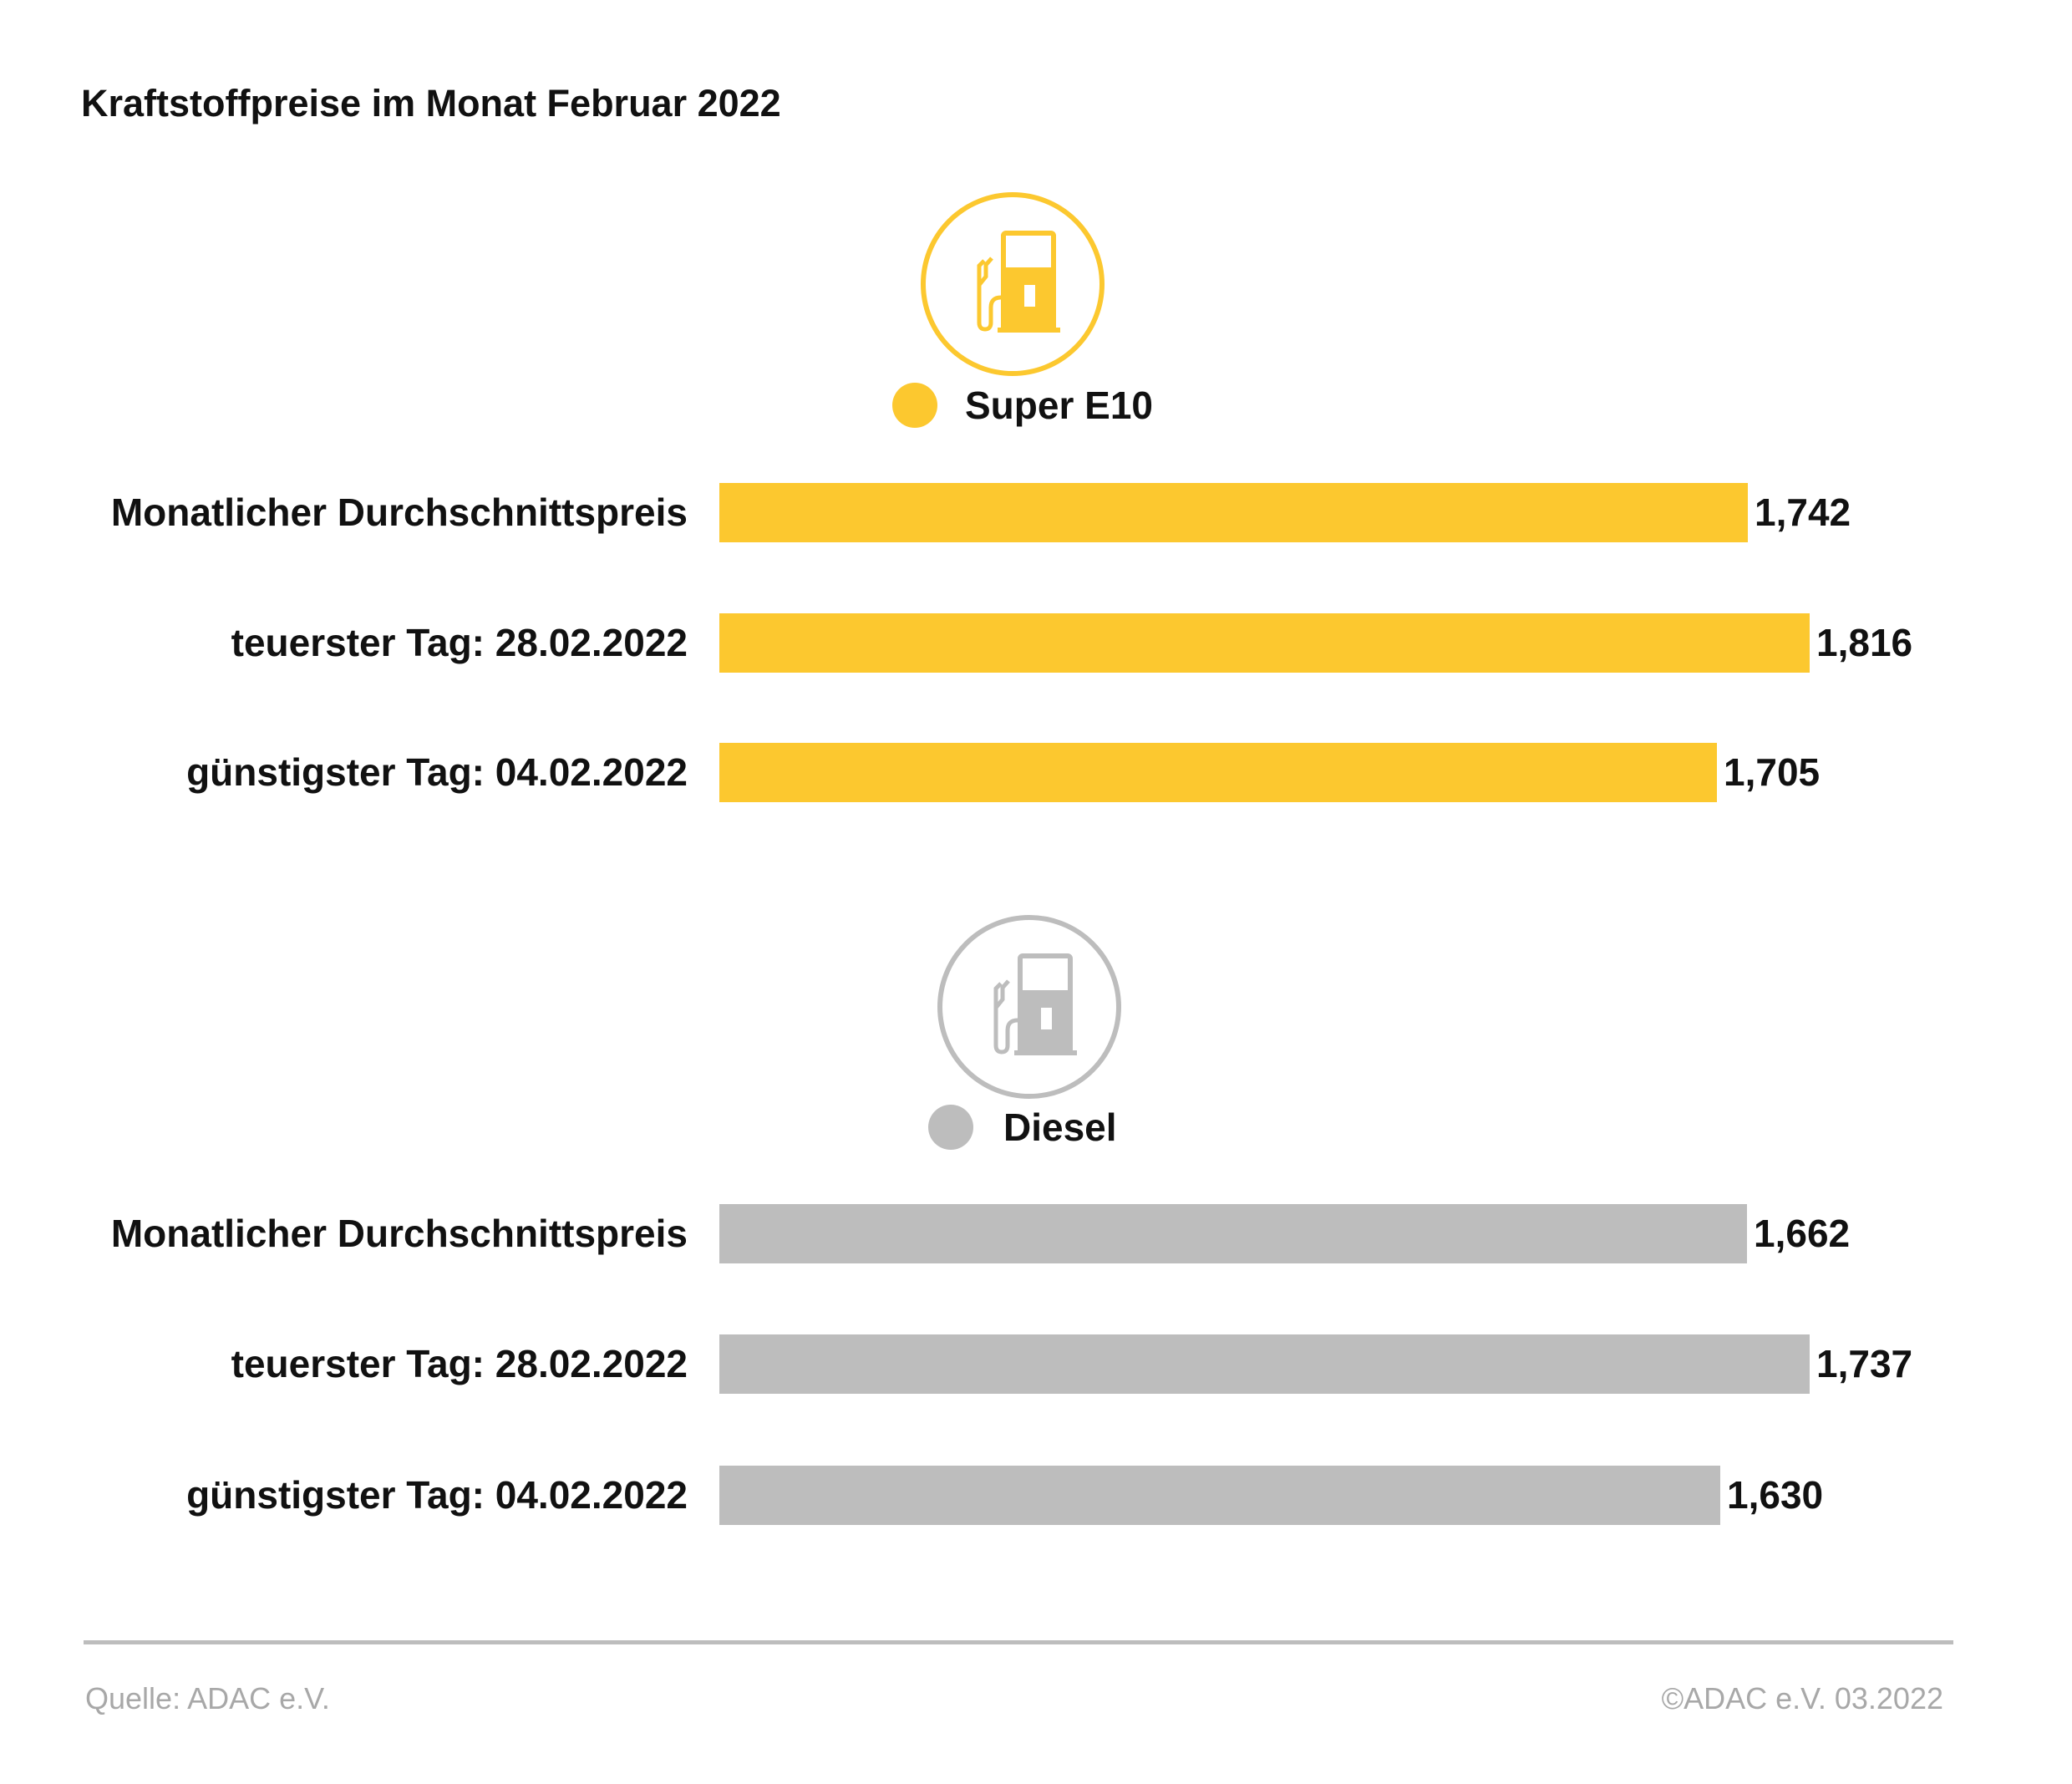 Image resolution: width=2072 pixels, height=1784 pixels. What do you see at coordinates (1802, 1698) in the screenshot?
I see `copyright-note: ©ADAC e.V. 03.2022` at bounding box center [1802, 1698].